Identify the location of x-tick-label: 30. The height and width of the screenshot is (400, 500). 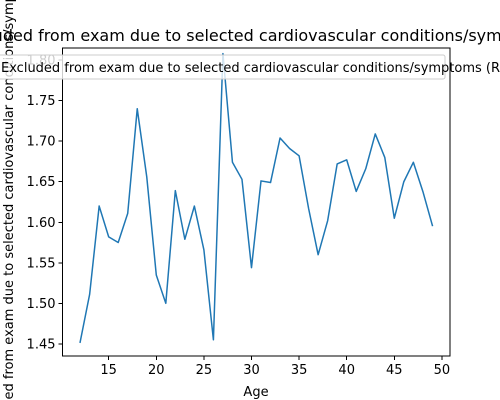
(251, 370).